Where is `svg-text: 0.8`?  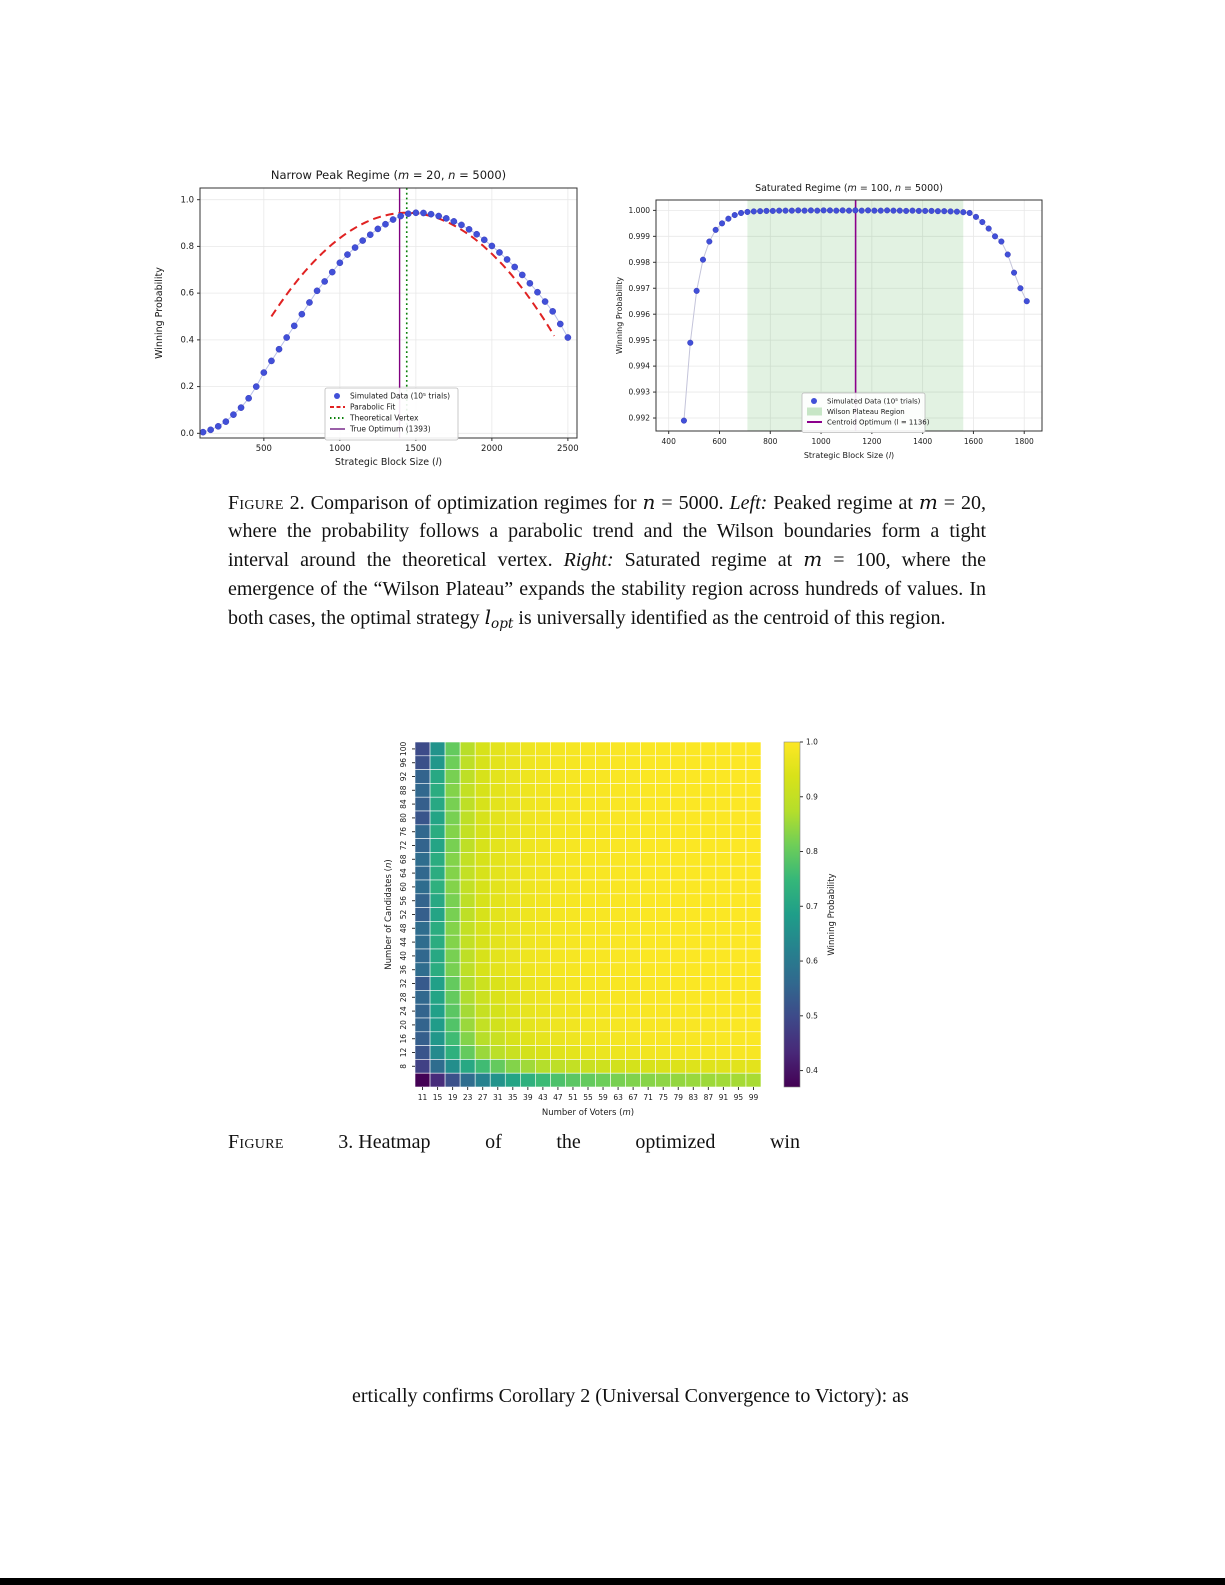
svg-text: 0.8 is located at coordinates (187, 247).